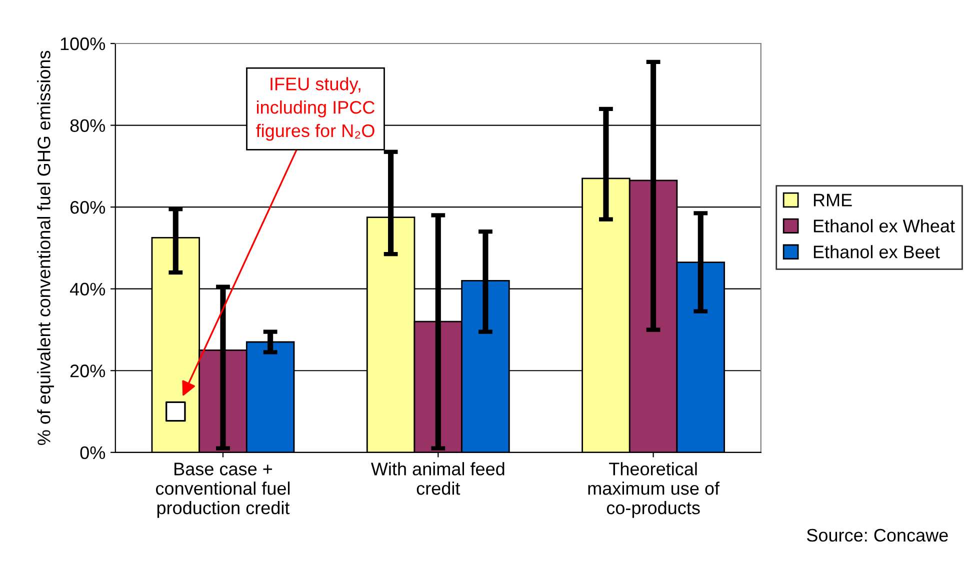 The height and width of the screenshot is (580, 978). I want to click on legend-label: Ethanol ex Wheat, so click(884, 225).